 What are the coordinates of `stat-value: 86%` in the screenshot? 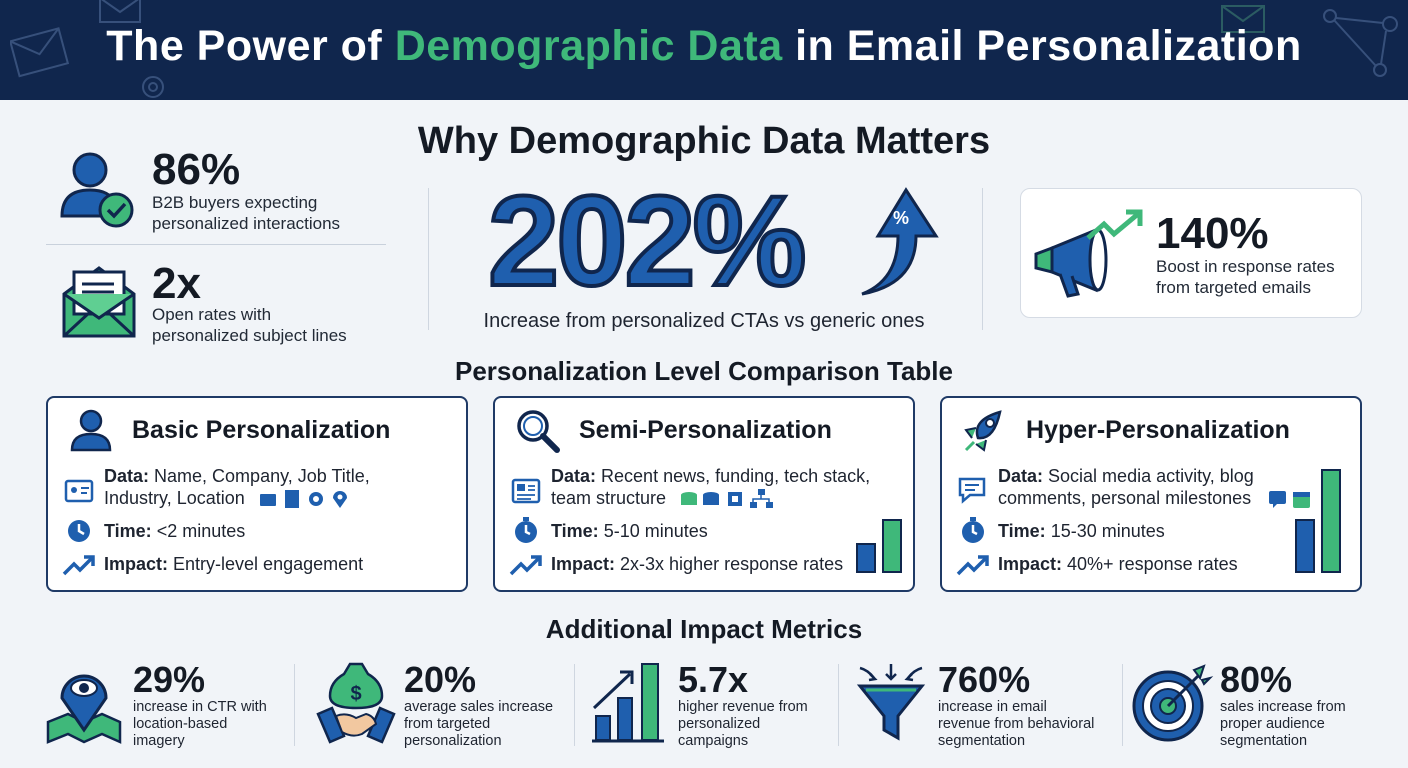 It's located at (196, 169).